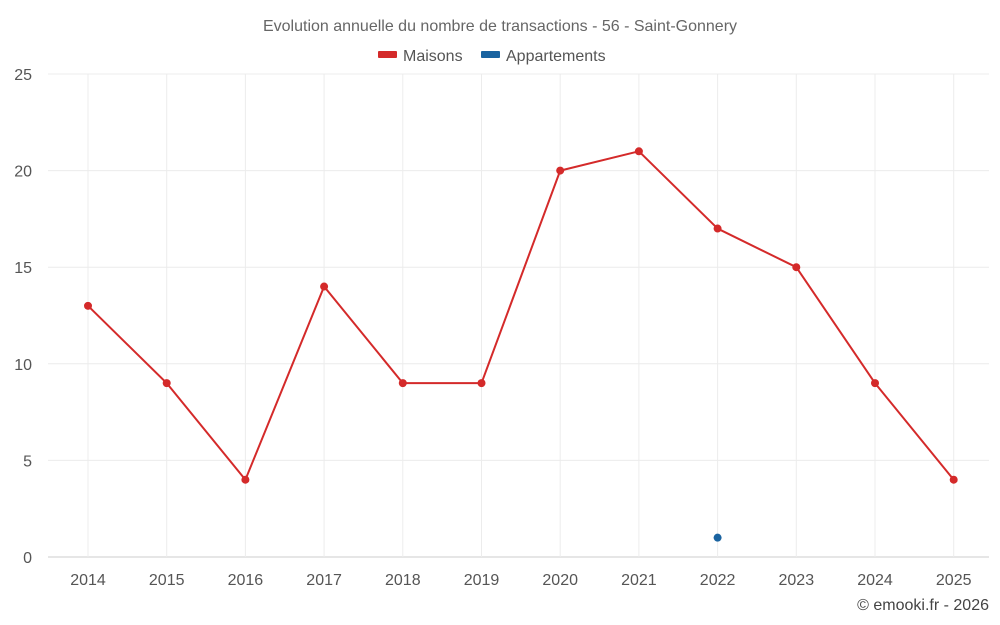  What do you see at coordinates (23, 365) in the screenshot?
I see `y-tick-label: 10` at bounding box center [23, 365].